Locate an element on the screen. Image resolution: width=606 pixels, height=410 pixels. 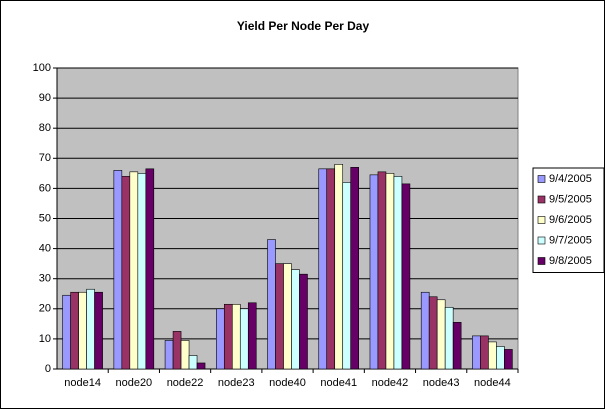
x-tick-label: node14 is located at coordinates (82, 383).